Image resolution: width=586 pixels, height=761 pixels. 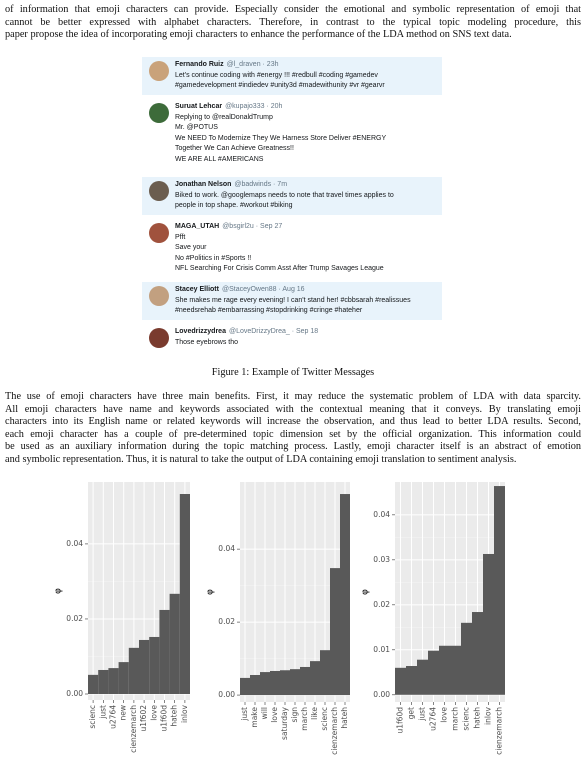 I want to click on x-tick-label: u2764, so click(x=433, y=719).